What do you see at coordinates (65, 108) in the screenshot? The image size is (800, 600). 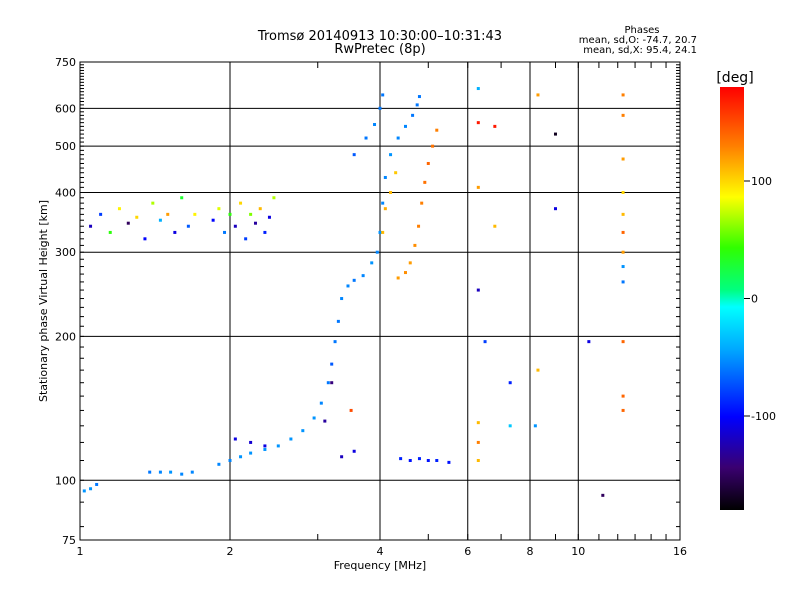 I see `y-tick-label: 600` at bounding box center [65, 108].